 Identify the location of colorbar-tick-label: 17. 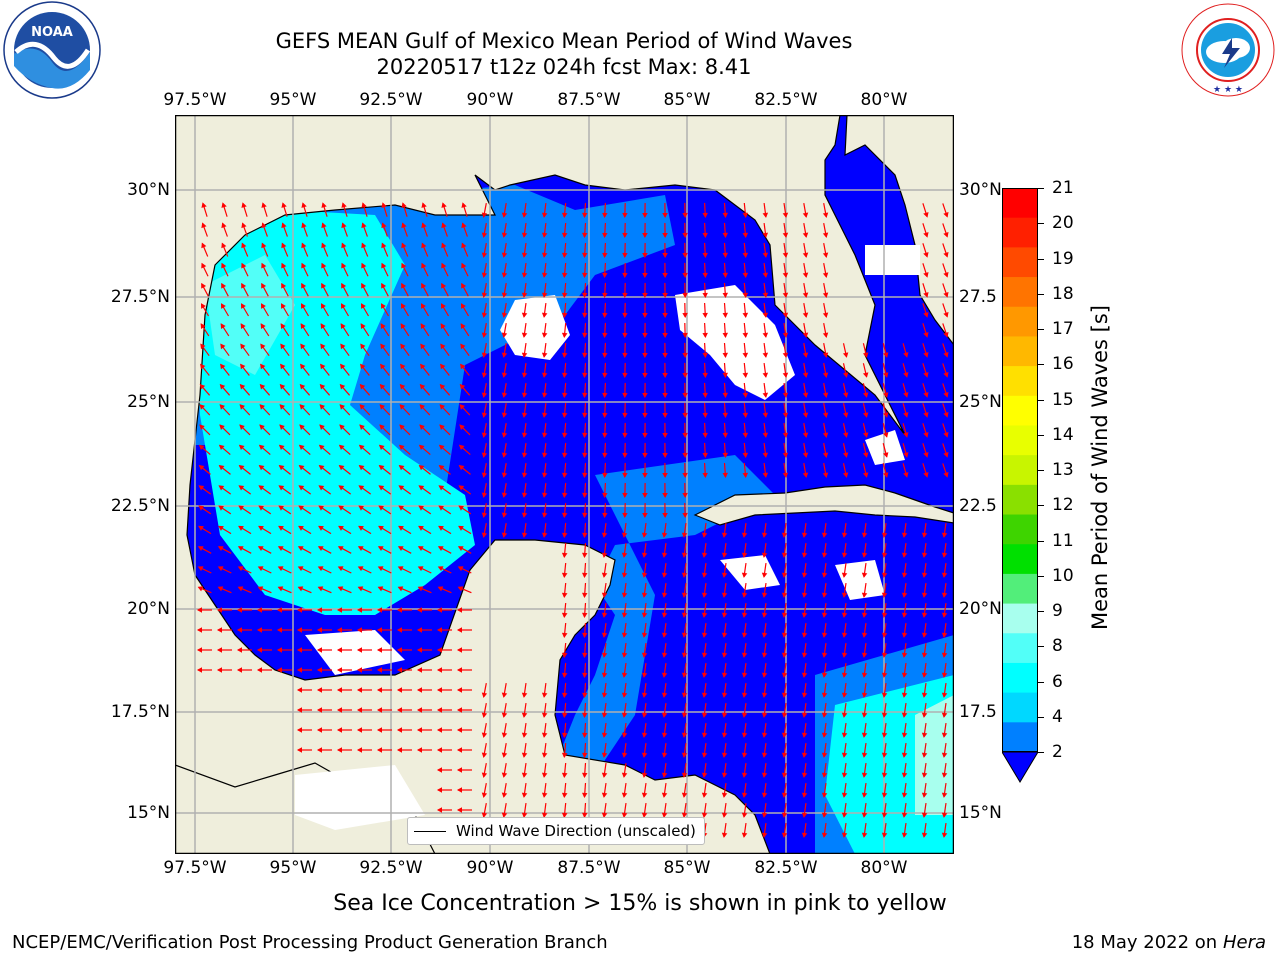
(1063, 329).